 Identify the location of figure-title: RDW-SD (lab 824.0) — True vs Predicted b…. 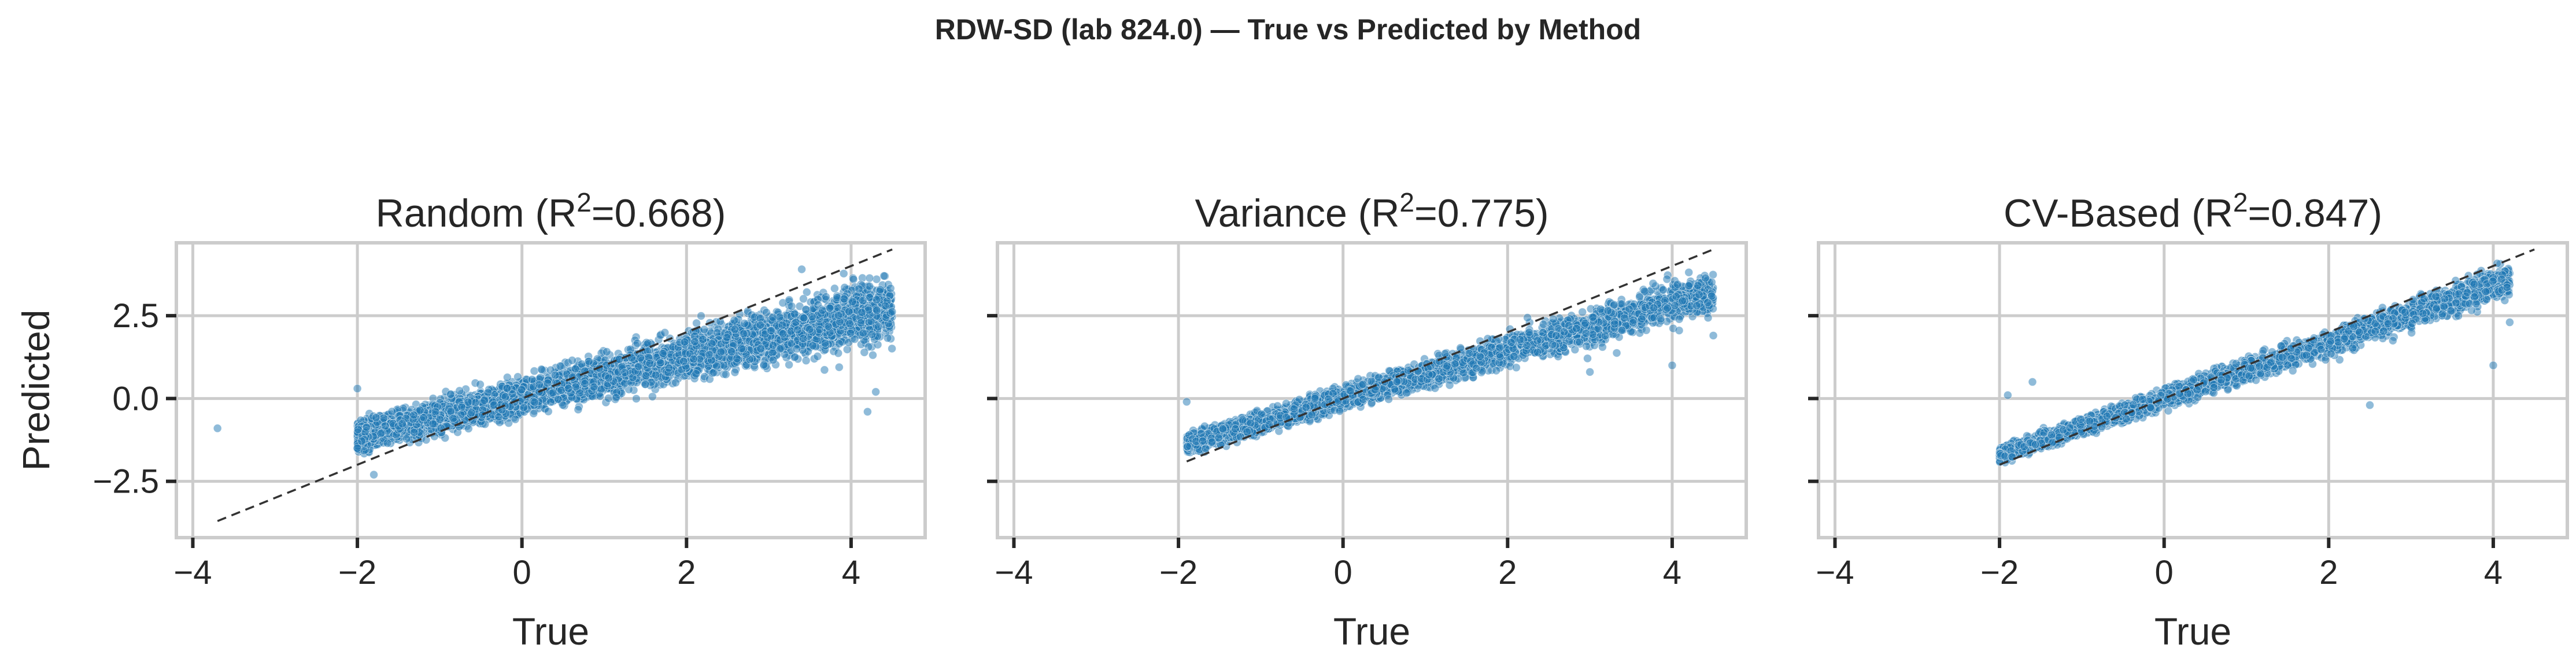
(1288, 30).